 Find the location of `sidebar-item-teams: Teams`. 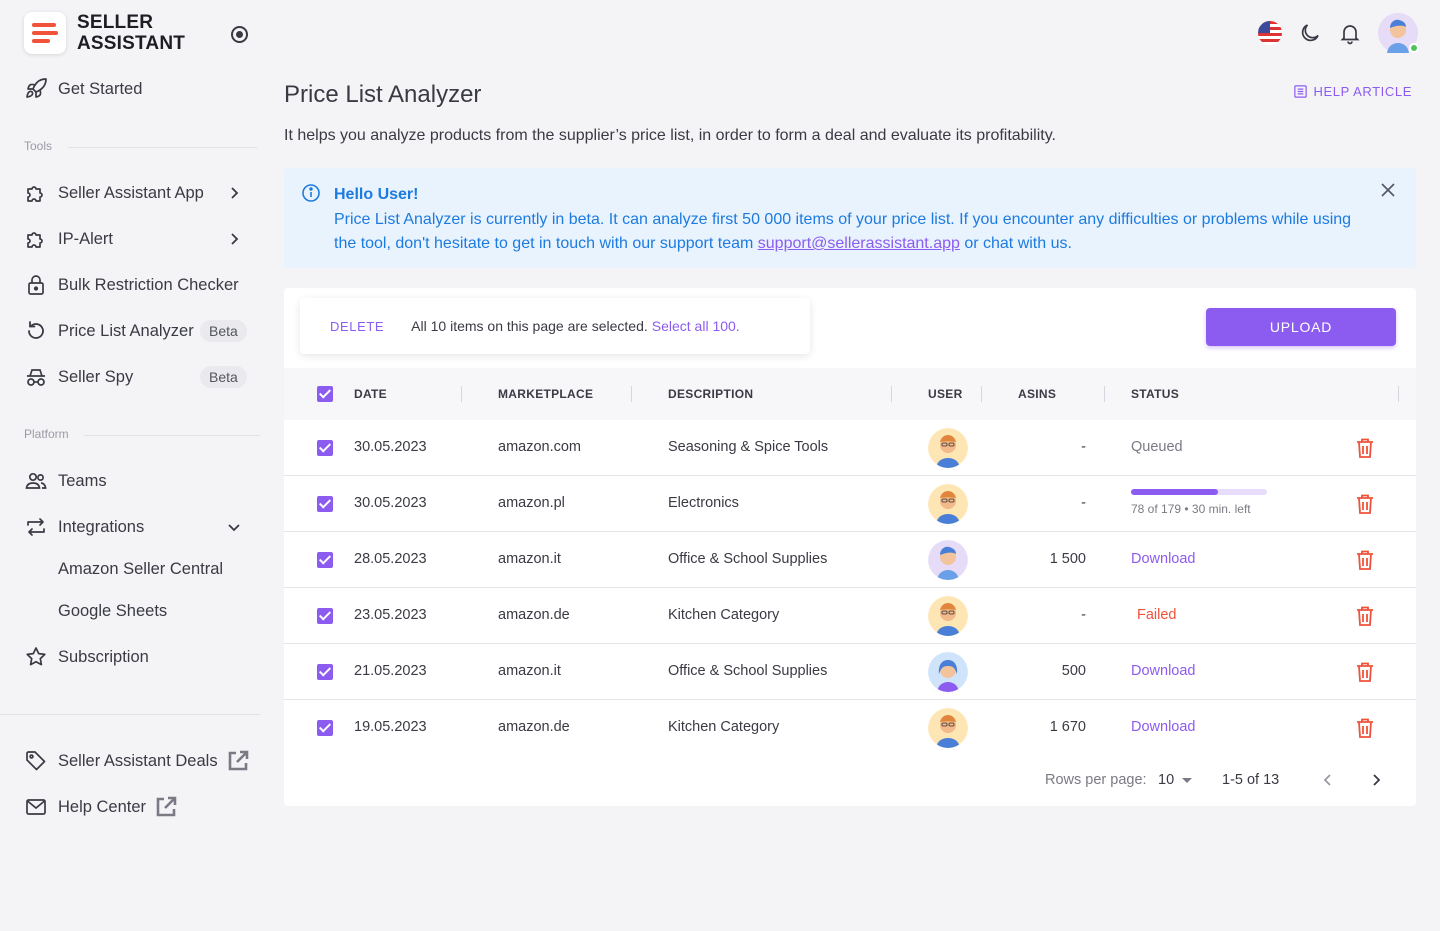

sidebar-item-teams: Teams is located at coordinates (65, 481).